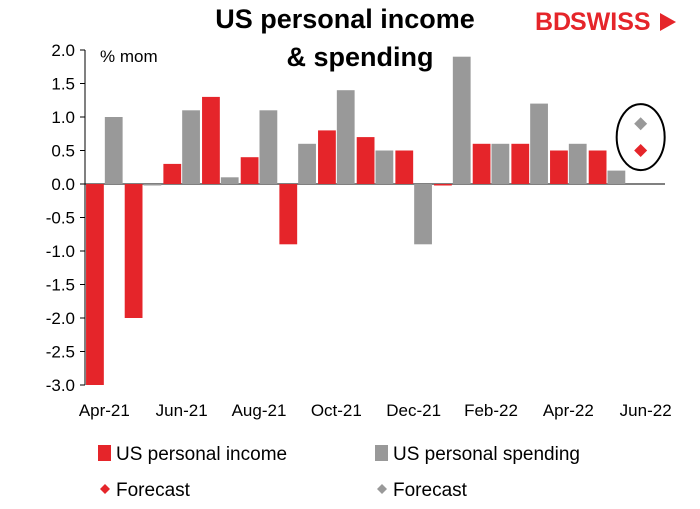 This screenshot has height=509, width=700. I want to click on forecast-marker-spending, so click(641, 124).